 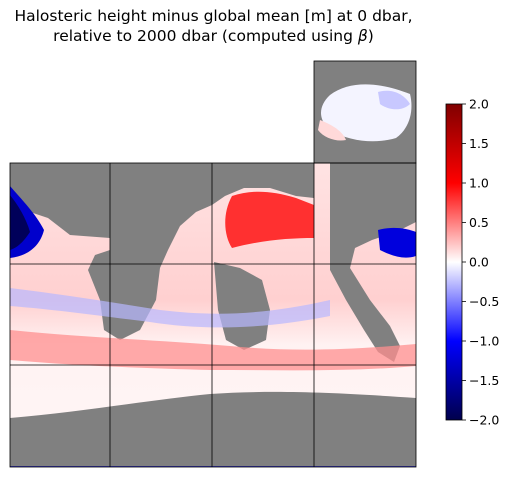 What do you see at coordinates (454, 262) in the screenshot?
I see `colorbar-gradient` at bounding box center [454, 262].